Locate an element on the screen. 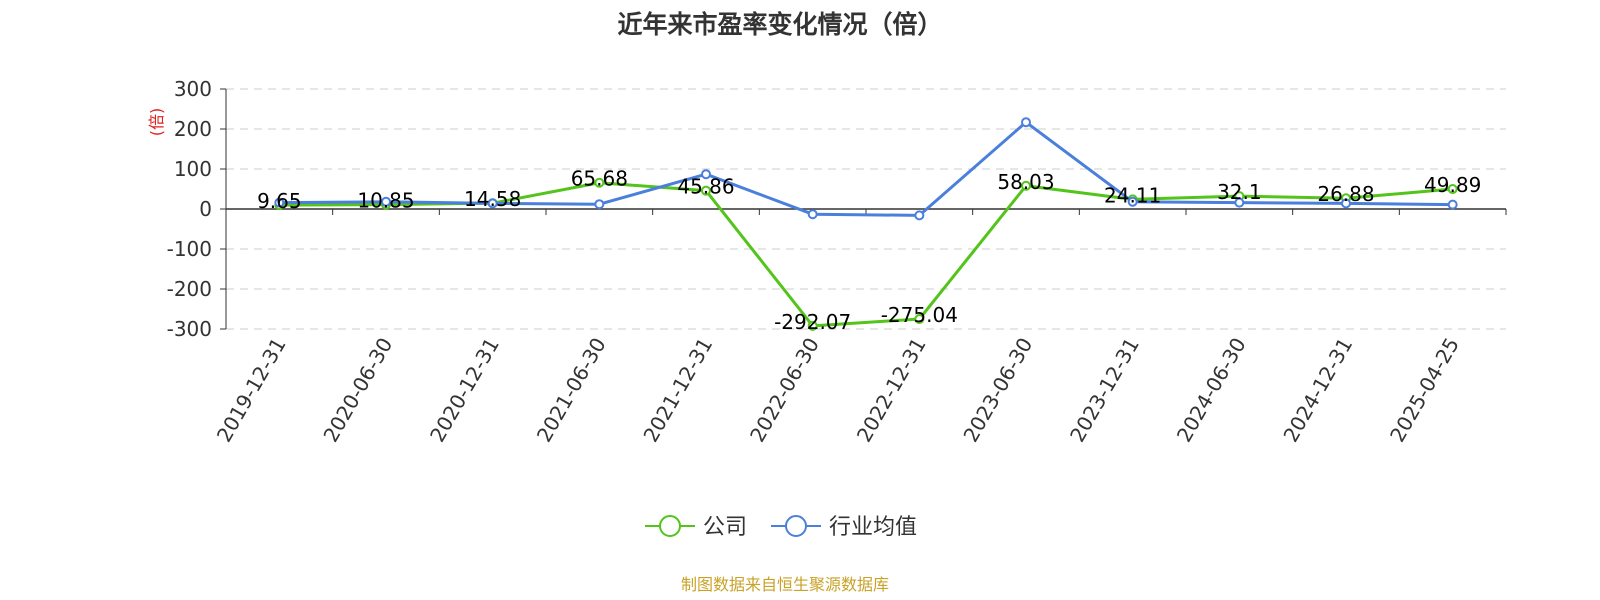  legend-label-2: 行业均值 is located at coordinates (873, 527).